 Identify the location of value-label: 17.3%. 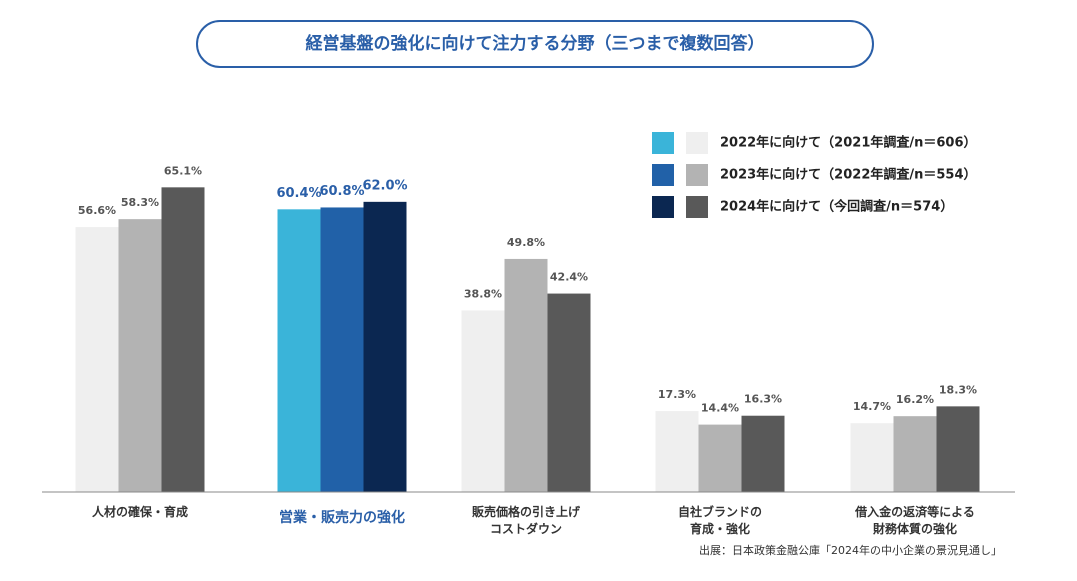
(677, 394).